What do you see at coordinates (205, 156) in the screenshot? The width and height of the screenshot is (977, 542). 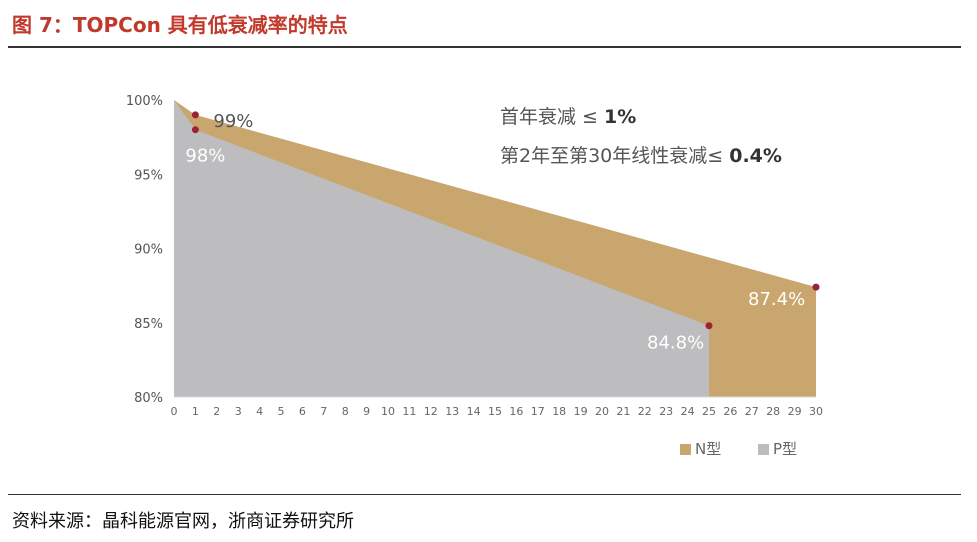 I see `point-label: 98%` at bounding box center [205, 156].